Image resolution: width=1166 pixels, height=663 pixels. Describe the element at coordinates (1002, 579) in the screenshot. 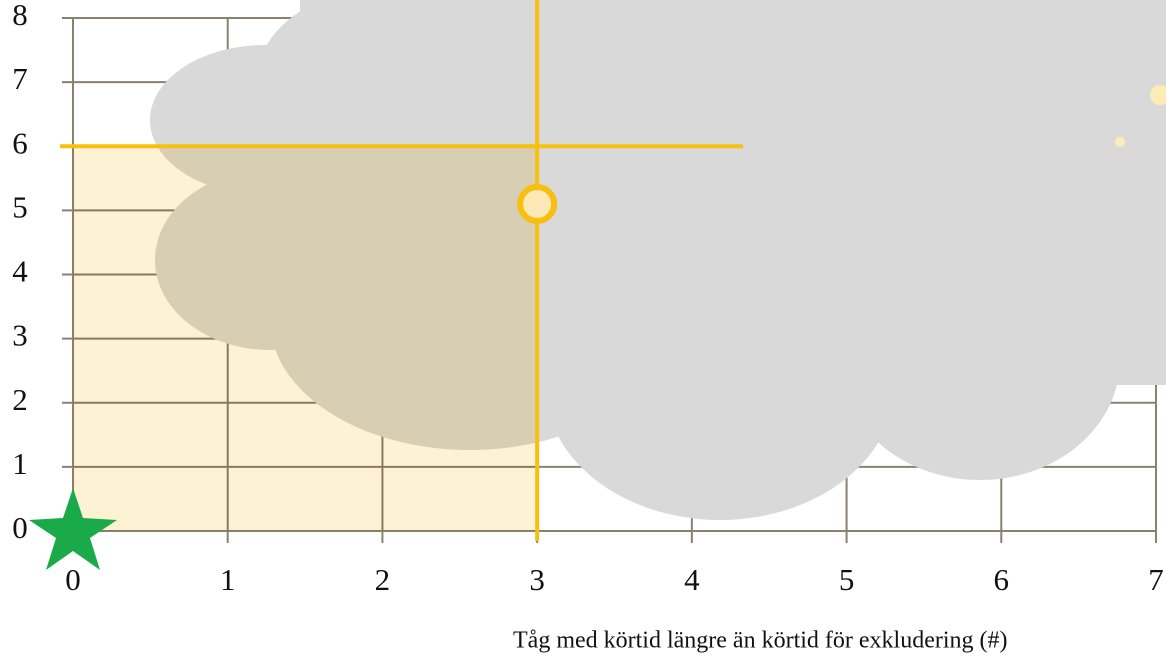

I see `x-tick-label: 6` at that location.